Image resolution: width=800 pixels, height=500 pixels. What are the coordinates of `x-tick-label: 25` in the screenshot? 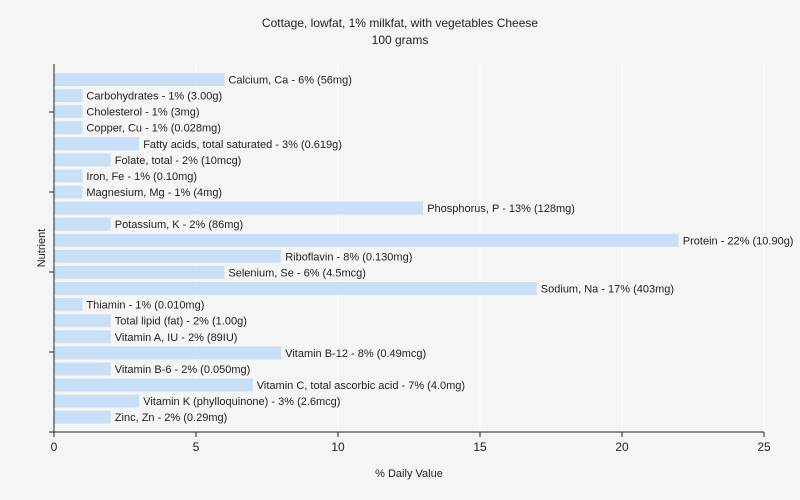 It's located at (764, 447).